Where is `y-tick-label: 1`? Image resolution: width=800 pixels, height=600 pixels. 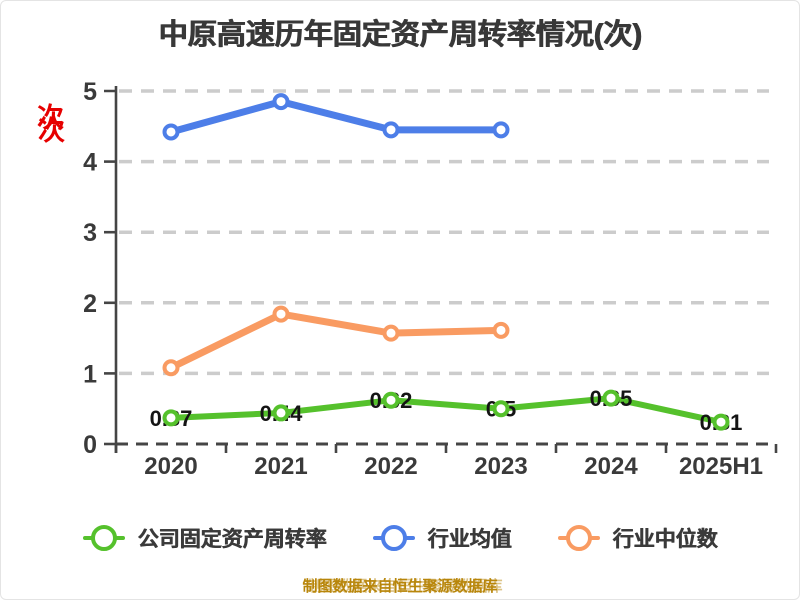
y-tick-label: 1 is located at coordinates (90, 374).